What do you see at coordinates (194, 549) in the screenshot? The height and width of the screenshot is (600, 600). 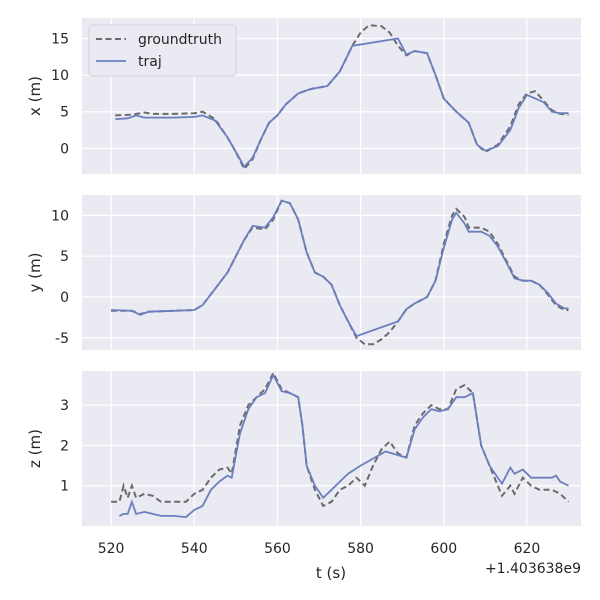 I see `x-tick-label: 540` at bounding box center [194, 549].